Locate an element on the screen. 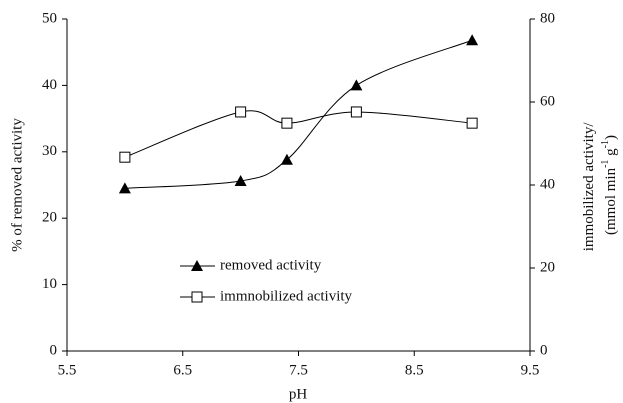  y2-axis-title-line: (mmol min is located at coordinates (611, 201).